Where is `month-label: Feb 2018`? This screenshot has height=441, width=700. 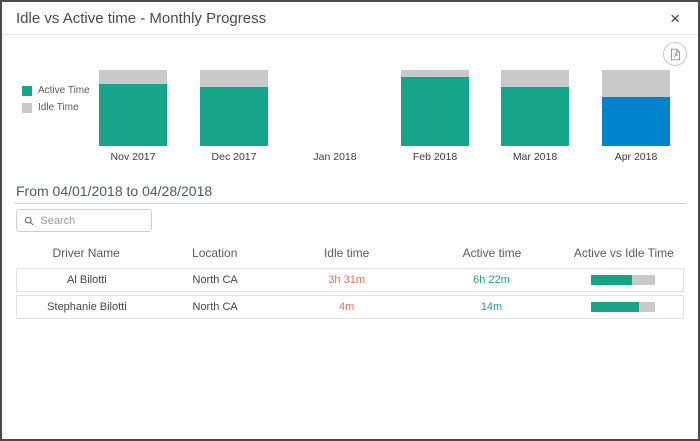 month-label: Feb 2018 is located at coordinates (435, 157).